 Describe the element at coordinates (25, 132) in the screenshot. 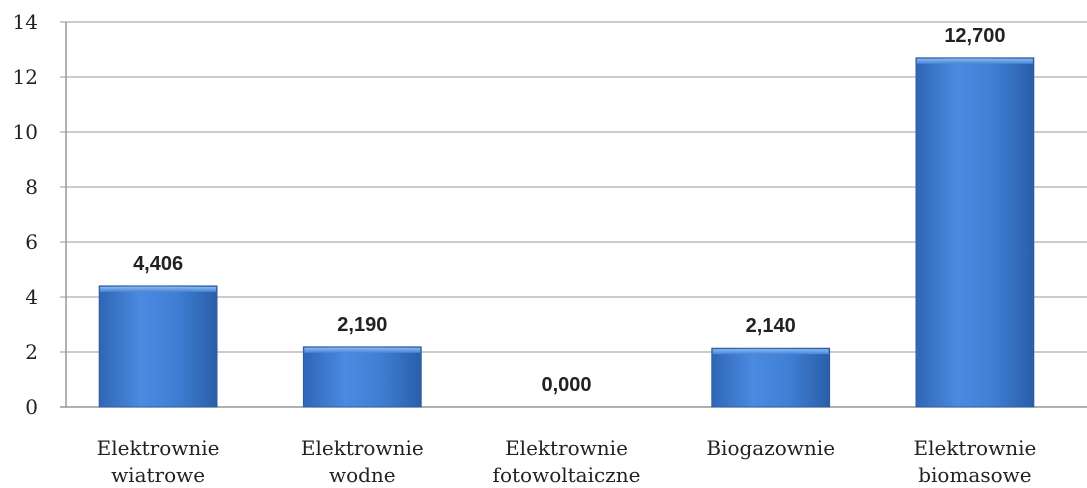

I see `y-tick-label: 10` at that location.